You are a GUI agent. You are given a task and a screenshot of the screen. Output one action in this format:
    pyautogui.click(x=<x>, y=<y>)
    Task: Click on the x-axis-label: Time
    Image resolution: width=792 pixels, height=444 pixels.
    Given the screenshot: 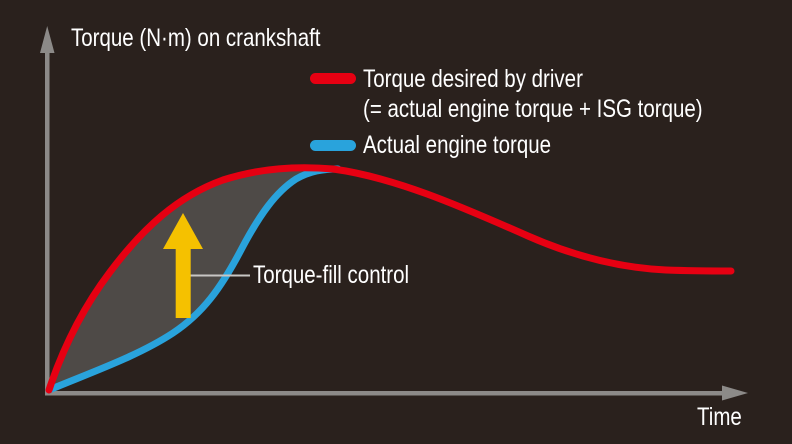 What is the action you would take?
    pyautogui.click(x=719, y=417)
    